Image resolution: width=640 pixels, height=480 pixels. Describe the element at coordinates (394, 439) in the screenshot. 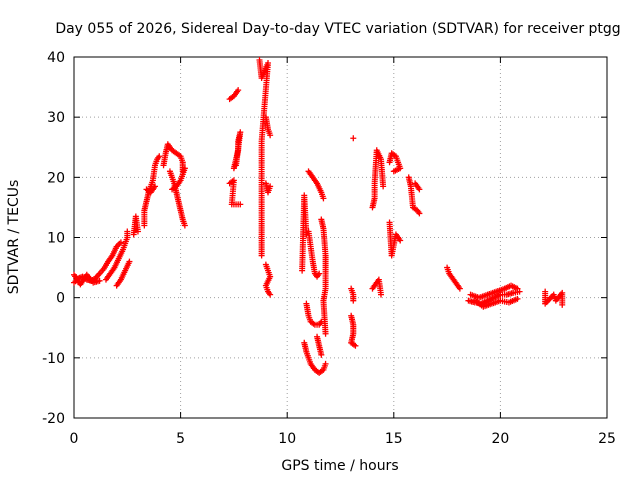

I see `x-tick-label: 15` at that location.